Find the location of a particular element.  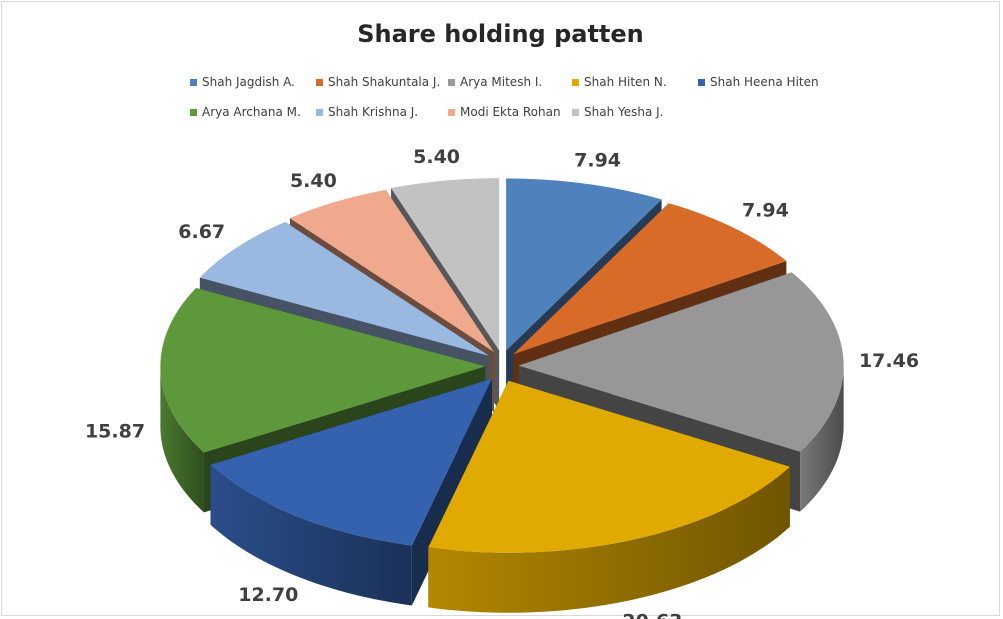

legend-item: Shah Krishna J. is located at coordinates (367, 112).